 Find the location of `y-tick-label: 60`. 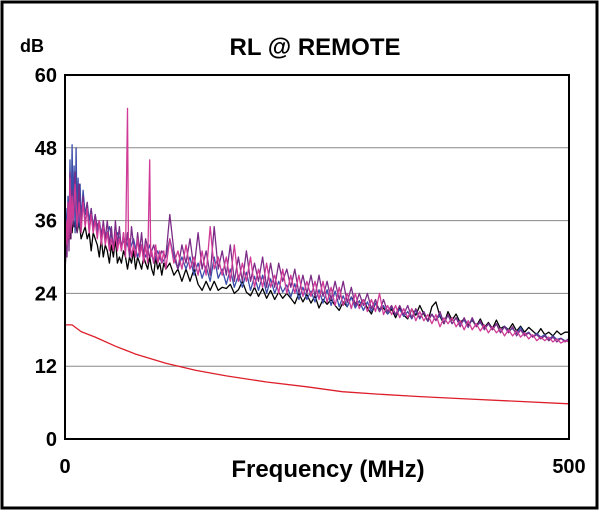

y-tick-label: 60 is located at coordinates (46, 76).